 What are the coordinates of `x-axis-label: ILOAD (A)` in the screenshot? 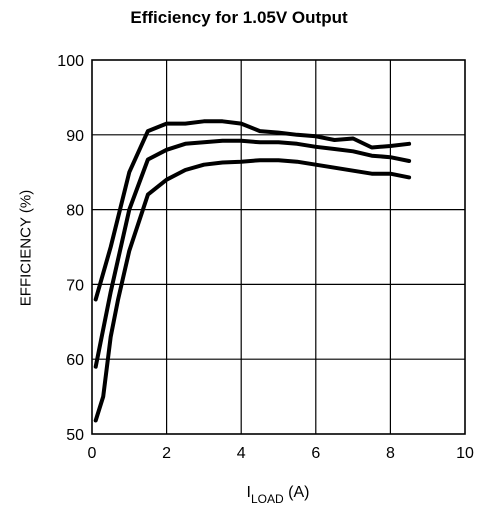 It's located at (278, 495).